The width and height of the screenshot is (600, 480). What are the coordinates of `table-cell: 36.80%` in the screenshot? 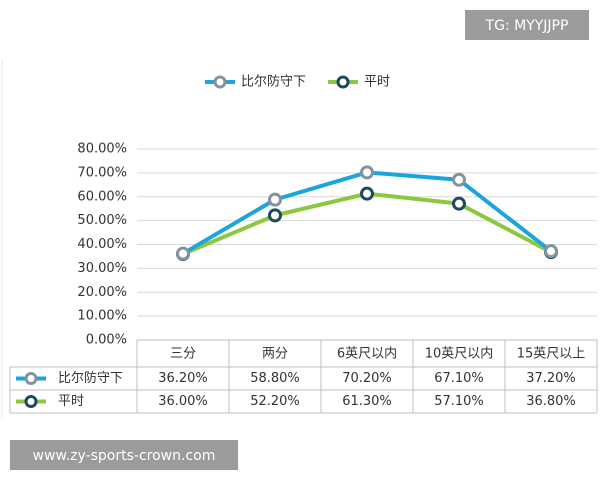 It's located at (551, 401).